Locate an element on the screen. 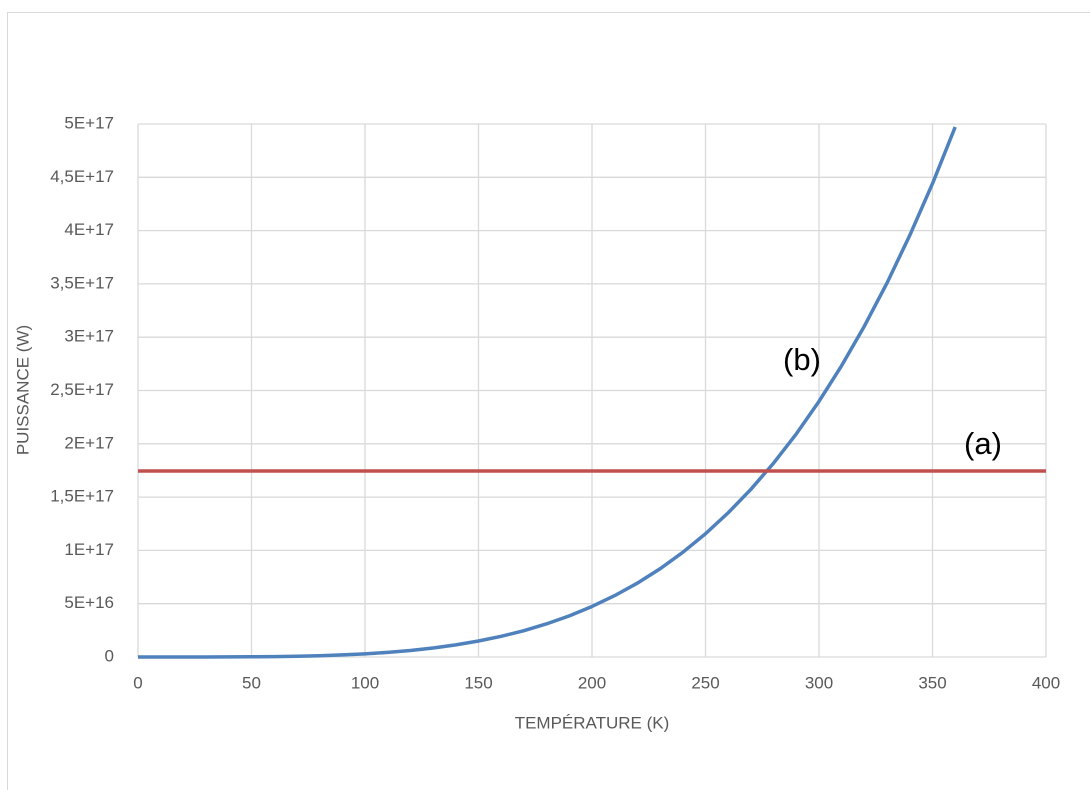  y-tick-label: 2,5E+17 is located at coordinates (82, 389).